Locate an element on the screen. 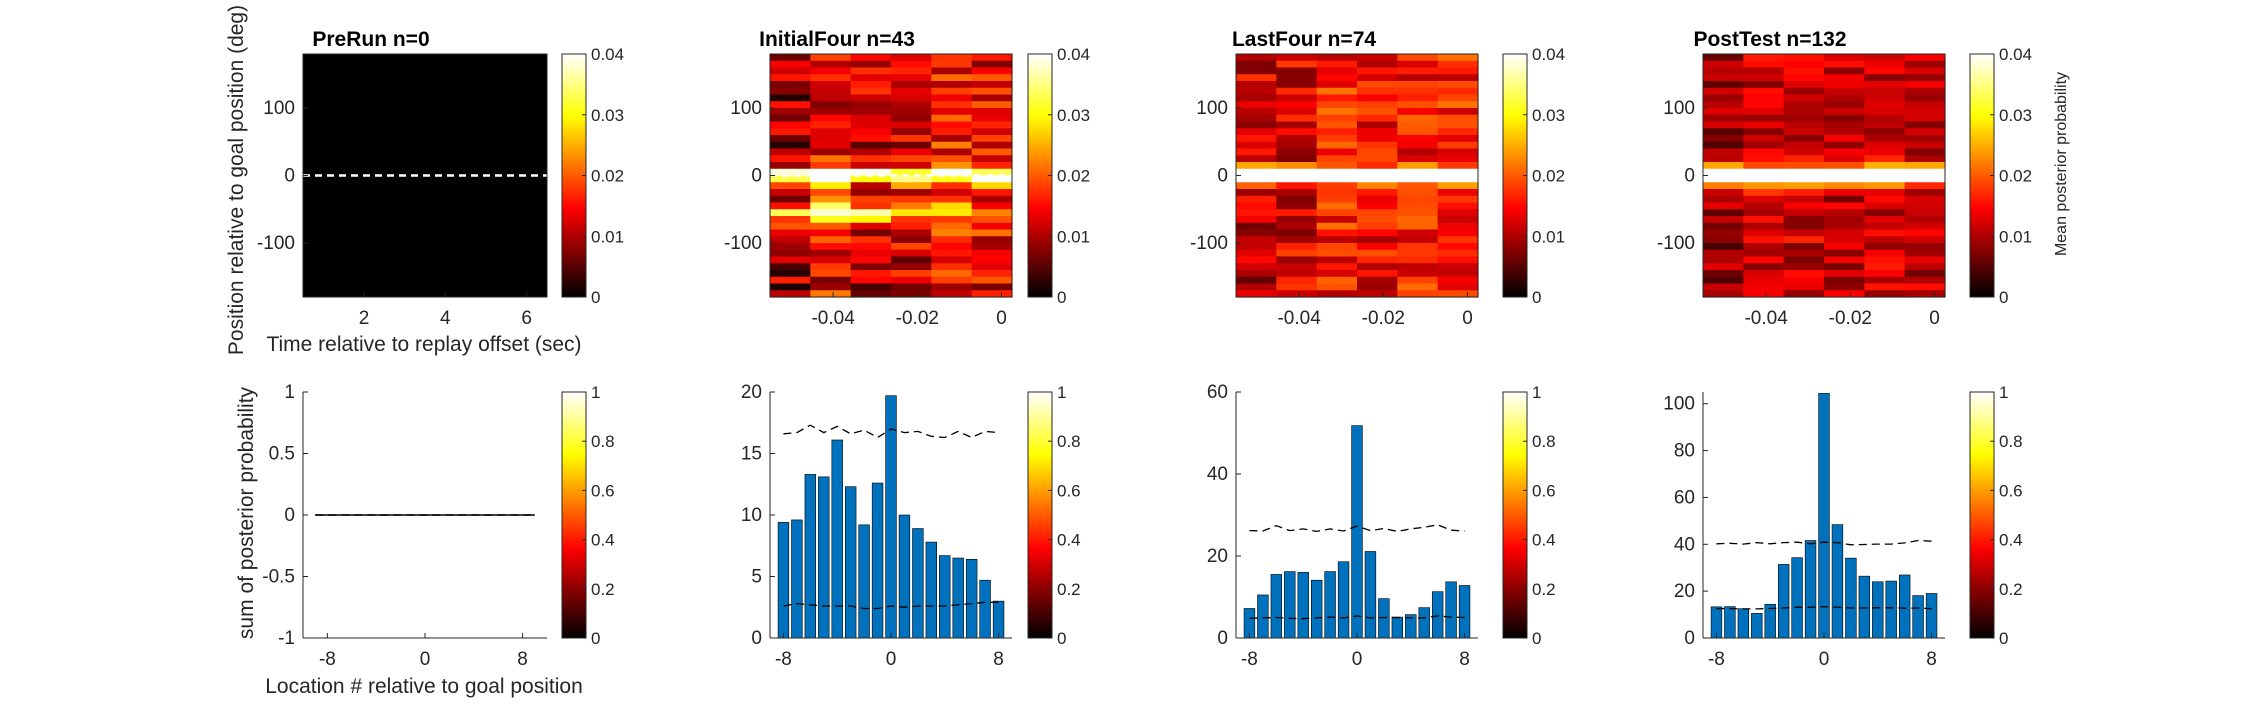 This screenshot has height=716, width=2256. heatmap-title-initialfour: InitialFour n=43 is located at coordinates (837, 39).